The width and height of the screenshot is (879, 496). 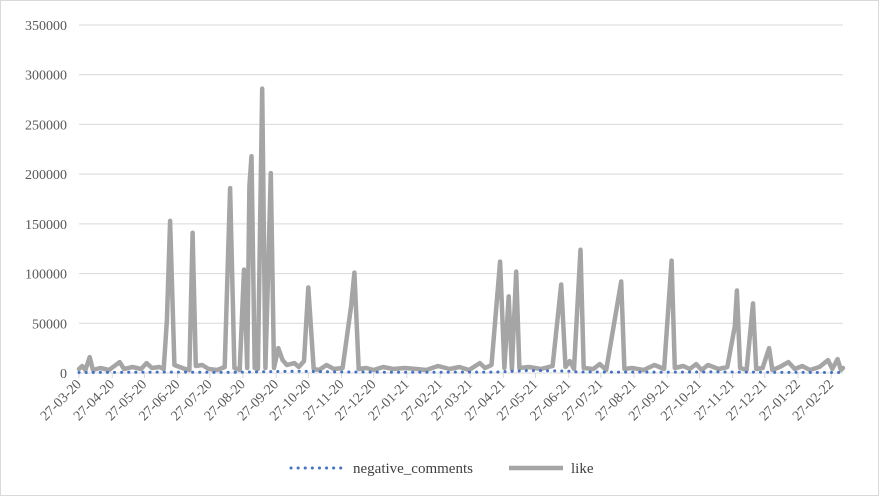 What do you see at coordinates (46, 275) in the screenshot?
I see `y-tick-label: 100000` at bounding box center [46, 275].